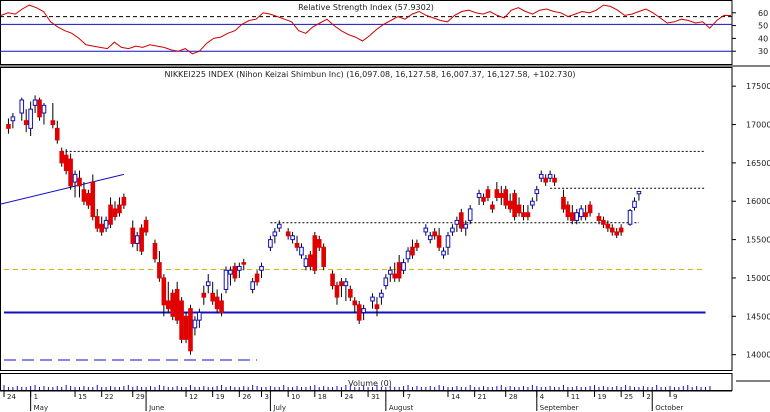 This screenshot has height=412, width=770. Describe the element at coordinates (401, 408) in the screenshot. I see `month-label: August` at that location.